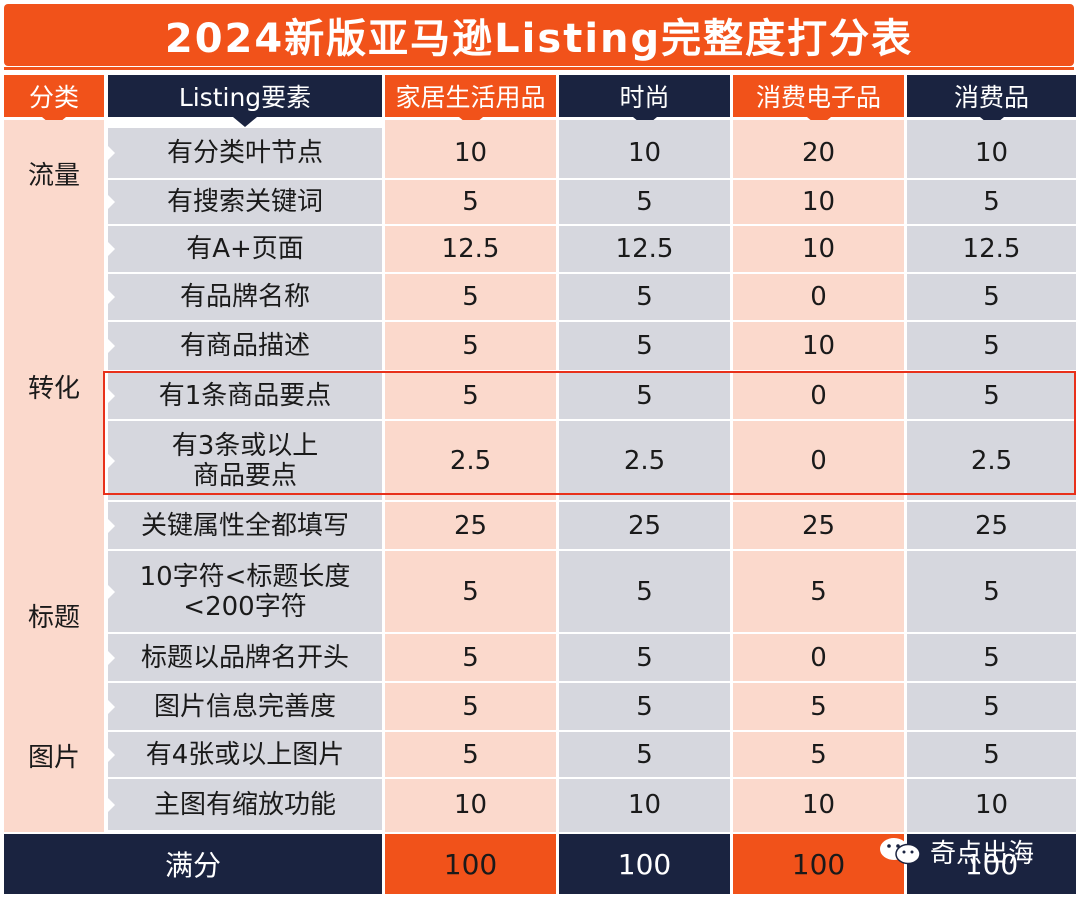 The height and width of the screenshot is (898, 1080). I want to click on item-cell: 关键属性全都填写, so click(245, 525).